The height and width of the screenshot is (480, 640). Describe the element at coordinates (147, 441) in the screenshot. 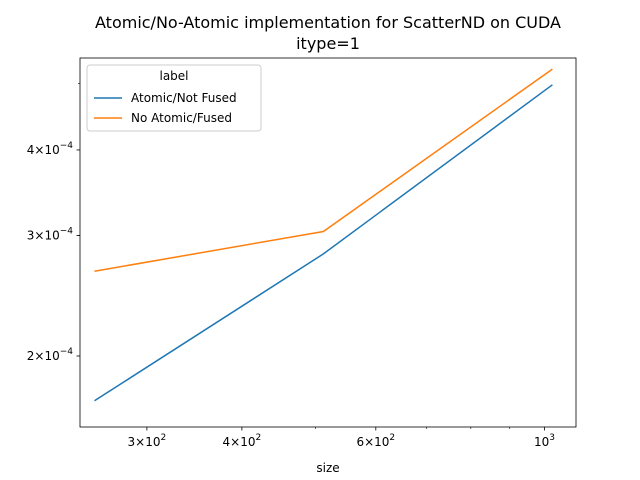

I see `x-tick-label: 3×102` at that location.